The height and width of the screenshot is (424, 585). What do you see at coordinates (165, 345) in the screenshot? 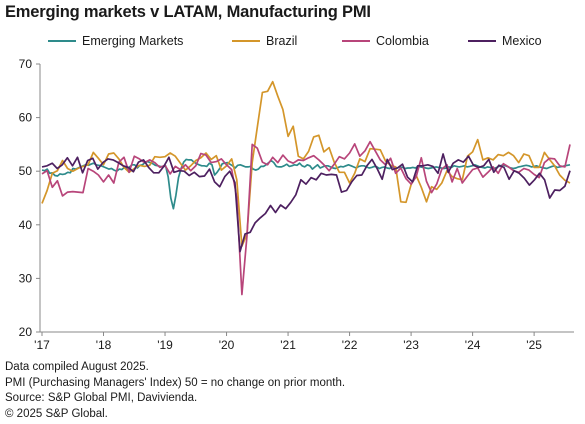
I see `x-tick-label: '19` at bounding box center [165, 345].